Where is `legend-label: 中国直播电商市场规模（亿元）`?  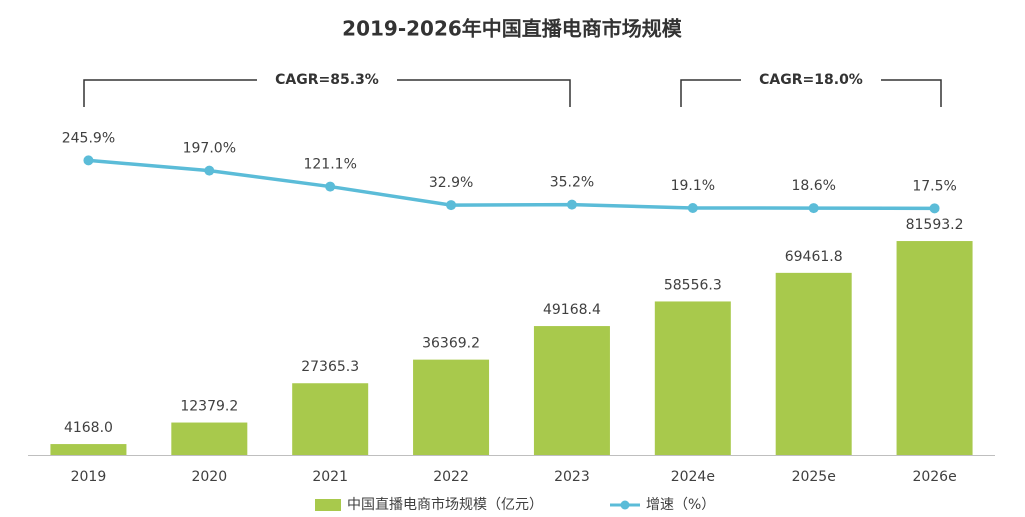 legend-label: 中国直播电商市场规模（亿元） is located at coordinates (445, 504).